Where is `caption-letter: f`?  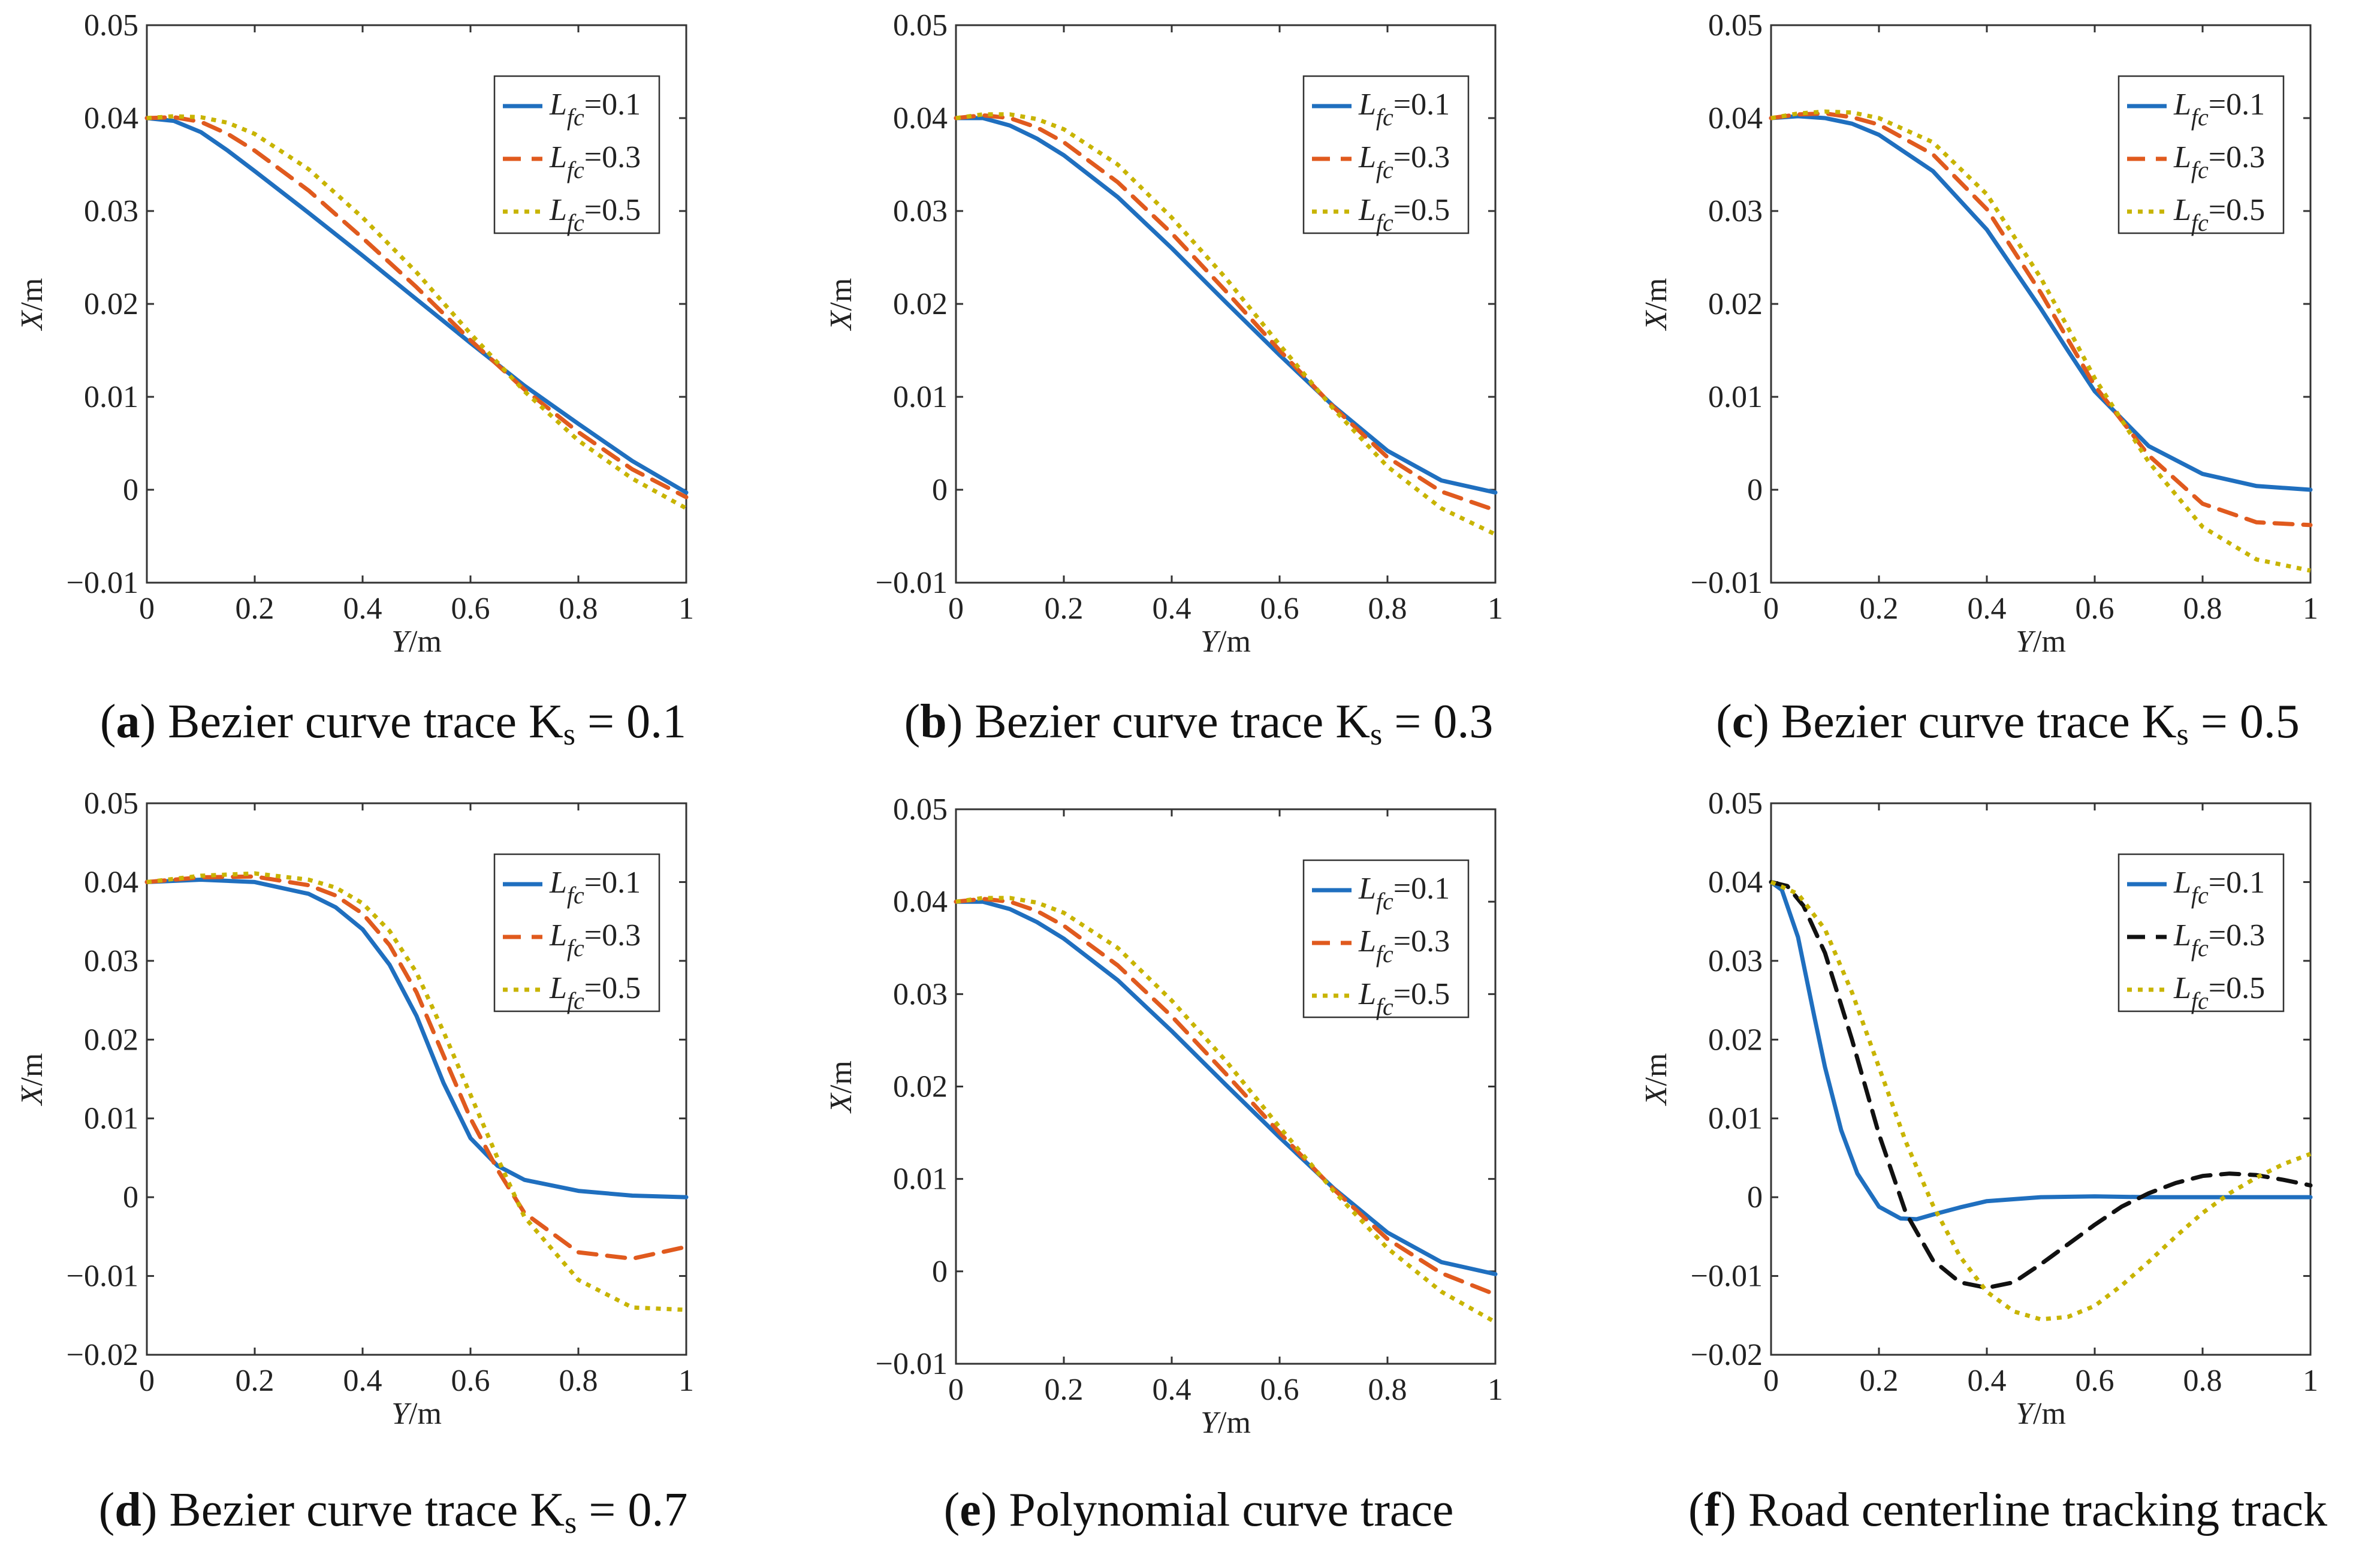 caption-letter: f is located at coordinates (1713, 1510).